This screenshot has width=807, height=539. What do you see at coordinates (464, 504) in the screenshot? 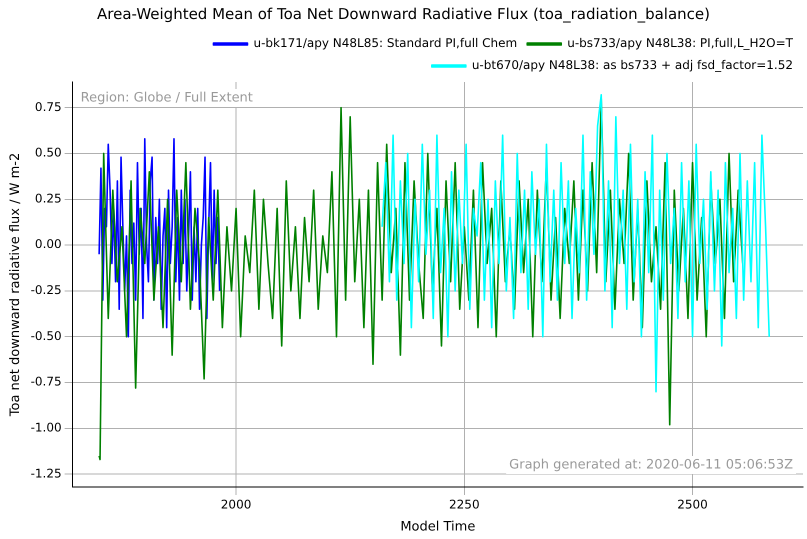
I see `x-tick-label: 2250` at bounding box center [464, 504].